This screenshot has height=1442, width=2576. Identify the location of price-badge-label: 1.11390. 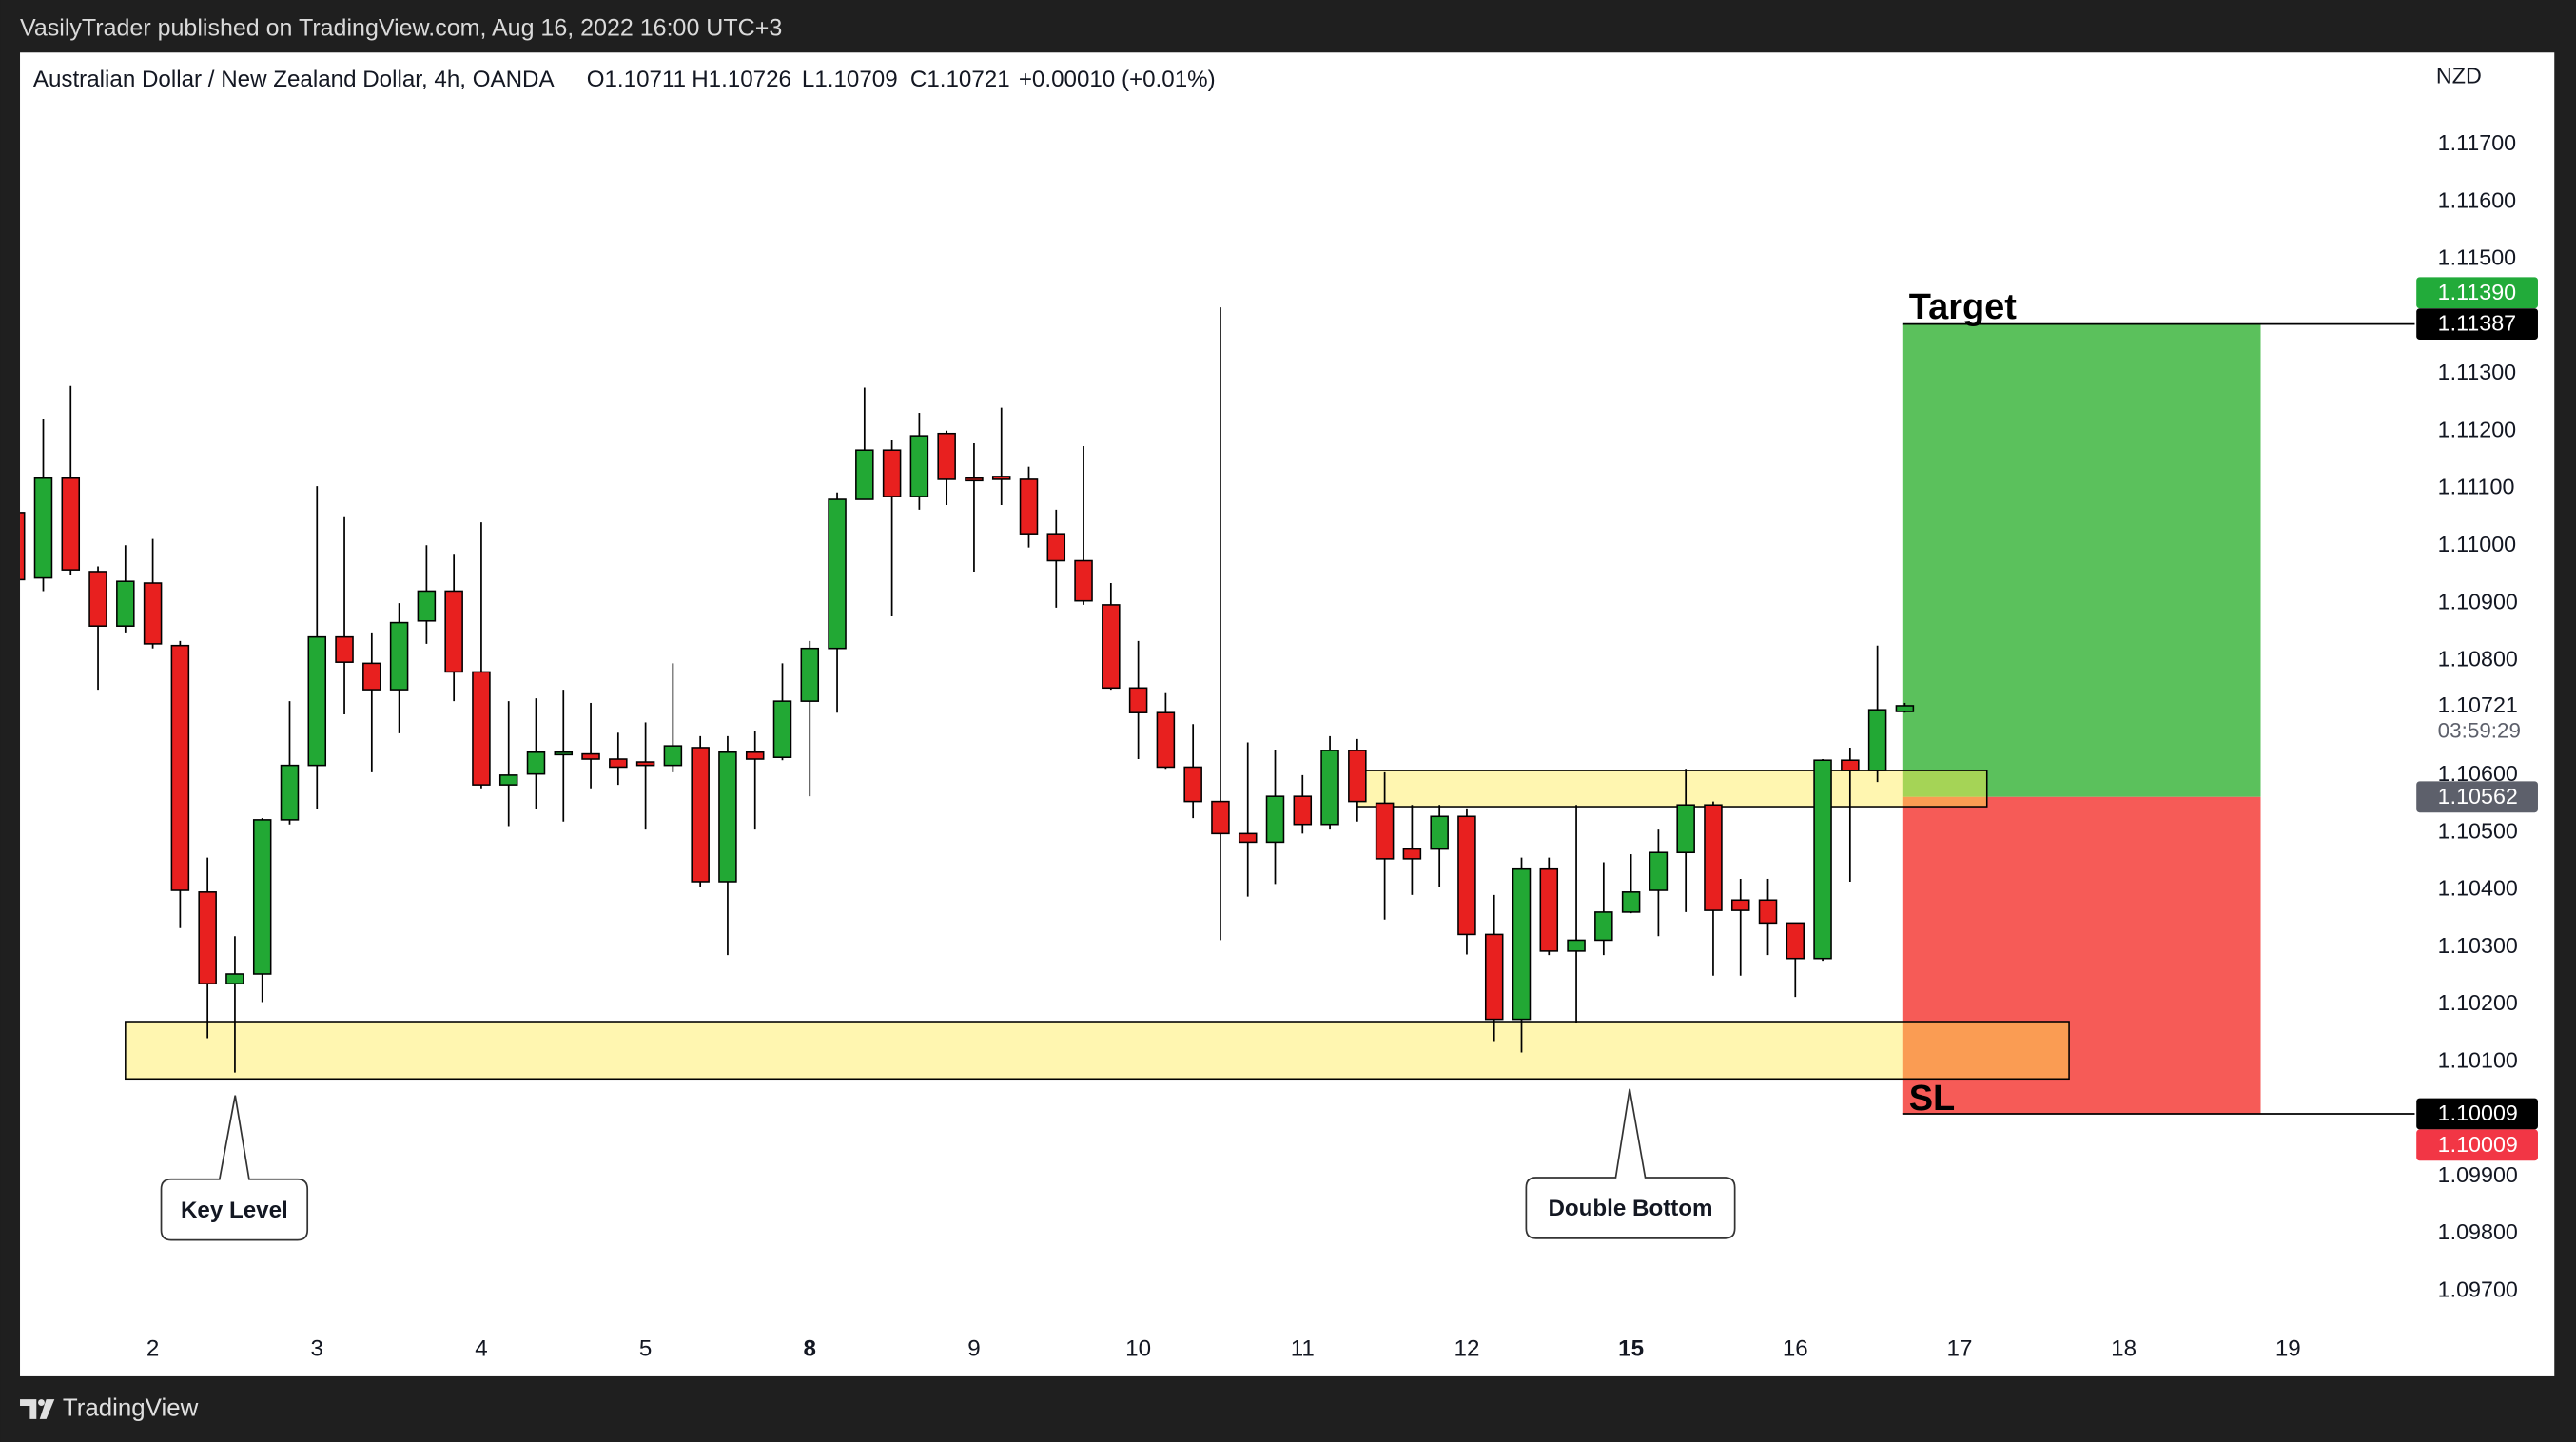
(2477, 292).